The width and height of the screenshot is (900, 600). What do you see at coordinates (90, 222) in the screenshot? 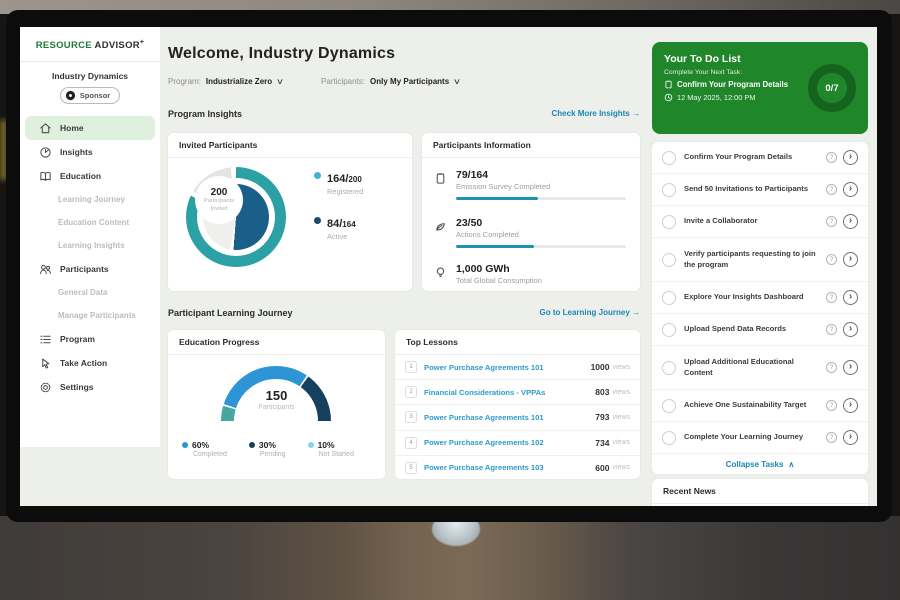
I see `sidebar-item-education-content: Education Content` at bounding box center [90, 222].